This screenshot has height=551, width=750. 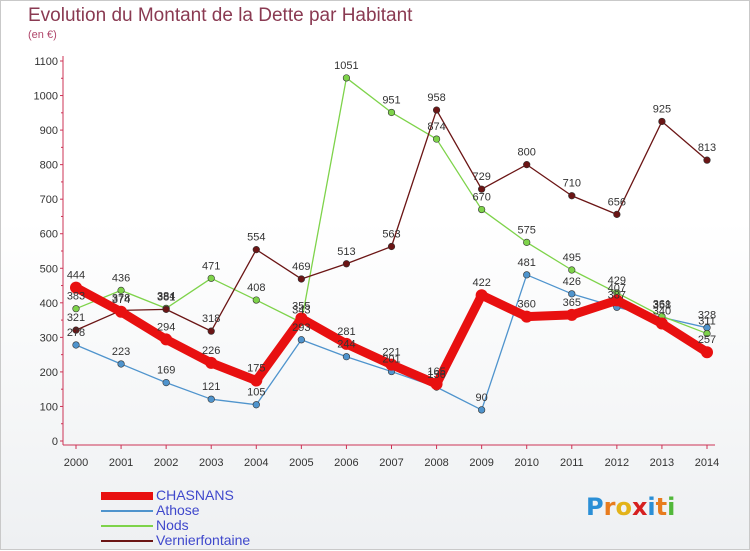 I want to click on data-label: 175, so click(x=256, y=369).